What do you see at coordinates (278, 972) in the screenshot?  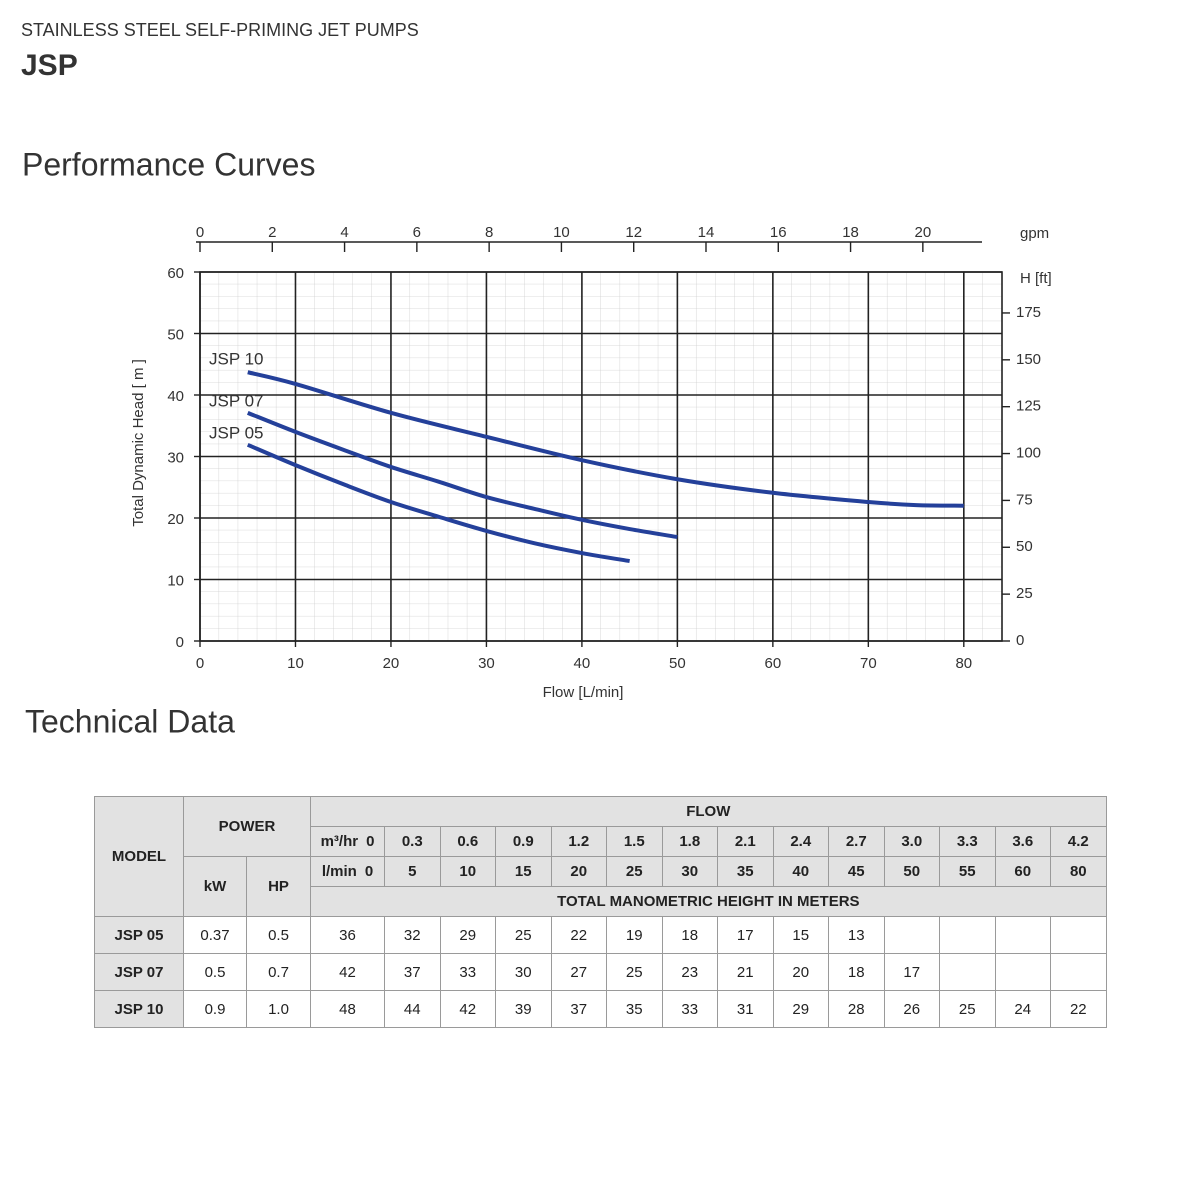 I see `table-cell: 0.7` at bounding box center [278, 972].